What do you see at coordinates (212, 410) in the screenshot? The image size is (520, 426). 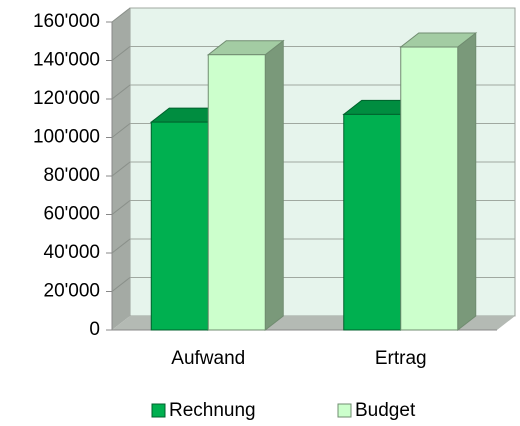 I see `legend-label: Rechnung` at bounding box center [212, 410].